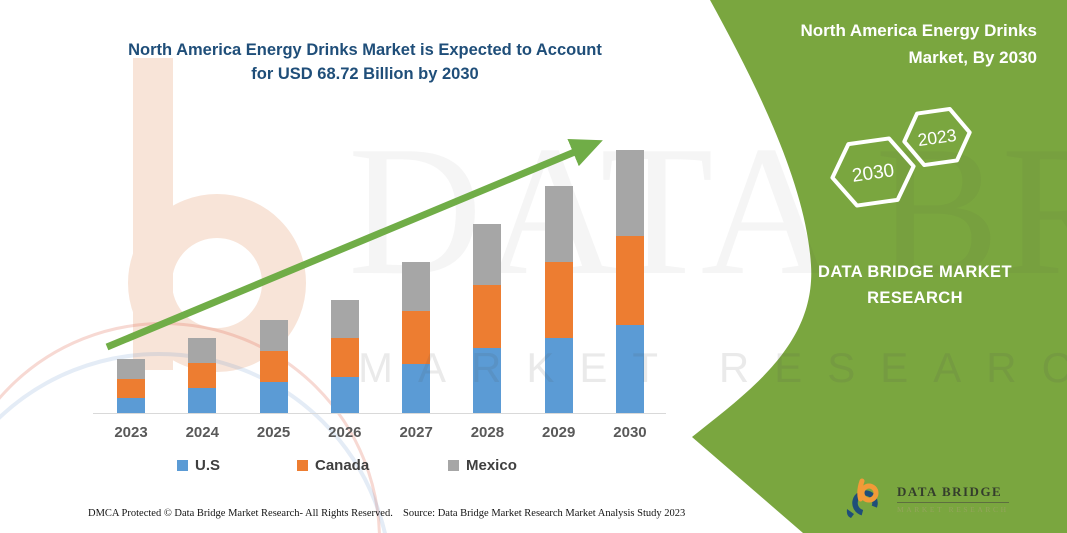  Describe the element at coordinates (919, 30) in the screenshot. I see `side-panel-heading-line1: North America Energy Drinks` at that location.